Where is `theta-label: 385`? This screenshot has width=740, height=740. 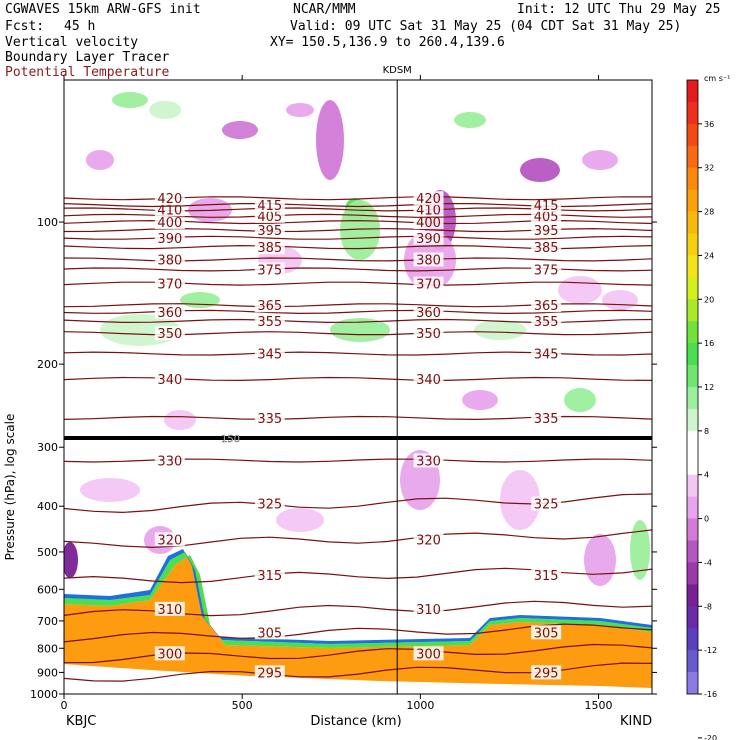
theta-label: 385 is located at coordinates (546, 248).